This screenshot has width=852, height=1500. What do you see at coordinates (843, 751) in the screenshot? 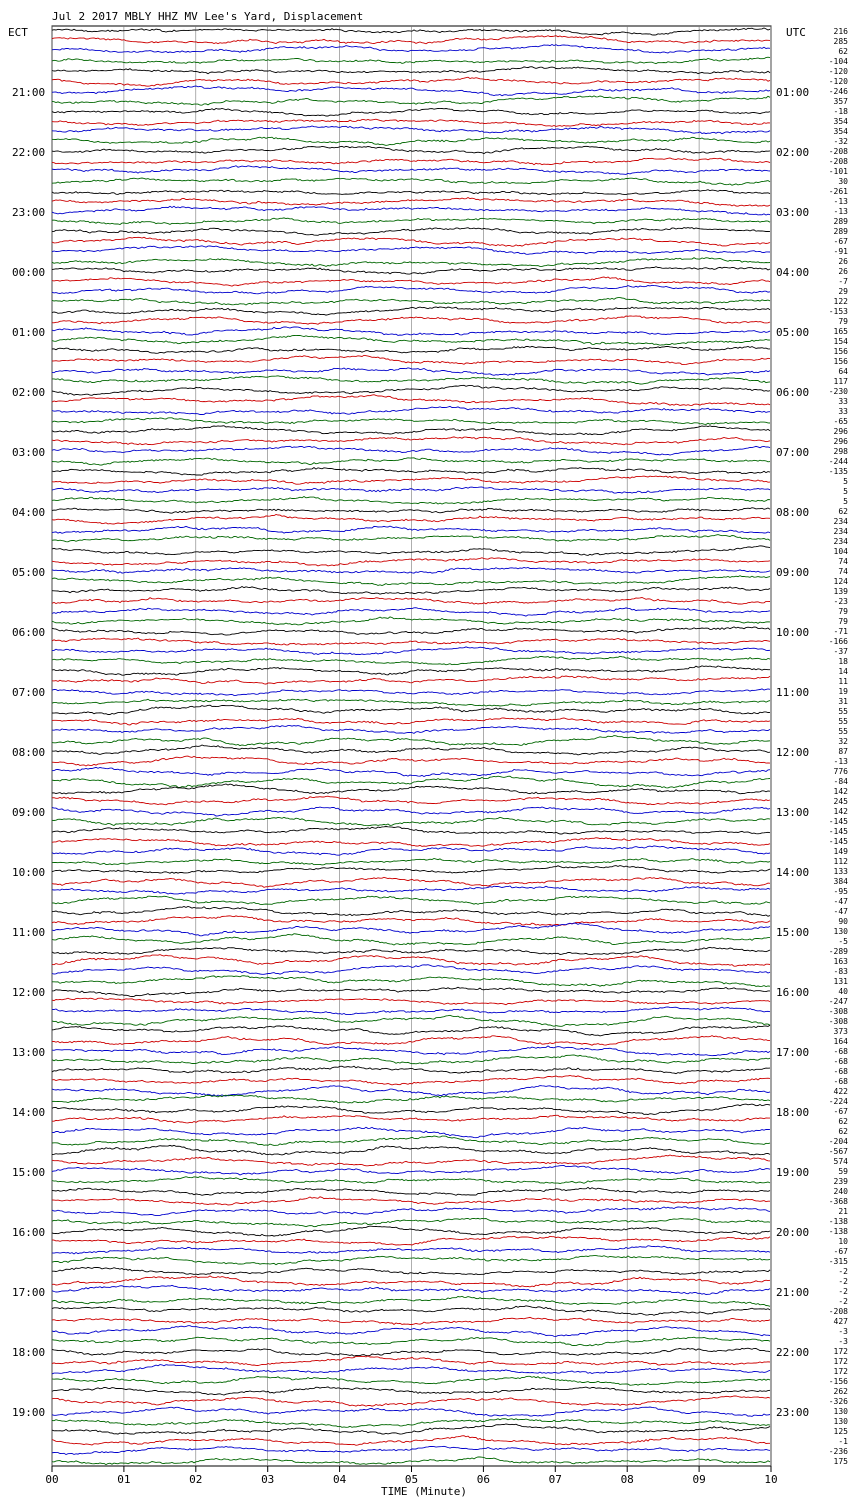
I see `trace-offset-label: 87` at bounding box center [843, 751].